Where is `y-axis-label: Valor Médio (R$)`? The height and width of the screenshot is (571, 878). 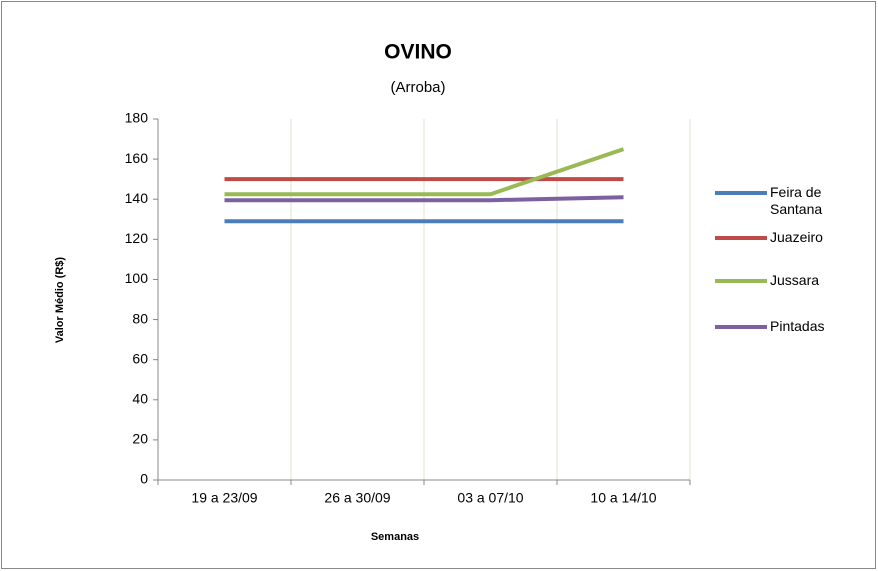
y-axis-label: Valor Médio (R$) is located at coordinates (60, 300).